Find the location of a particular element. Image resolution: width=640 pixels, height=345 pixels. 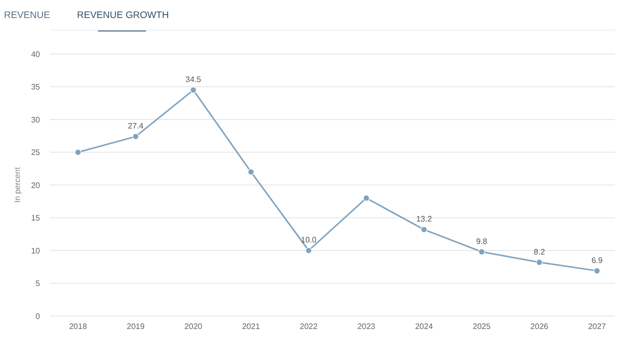

y-tick-label: 5 is located at coordinates (38, 283).